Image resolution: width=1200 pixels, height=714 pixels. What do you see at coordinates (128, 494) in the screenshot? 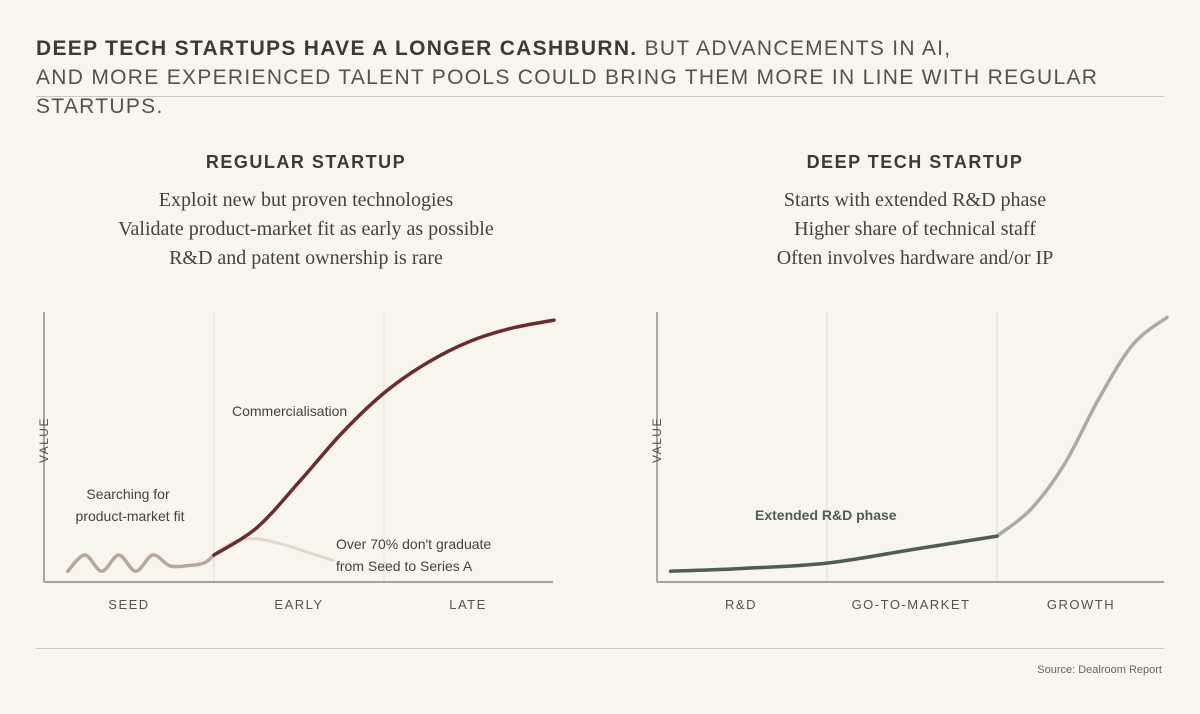
I see `seed-annotation-line: Searching for` at bounding box center [128, 494].